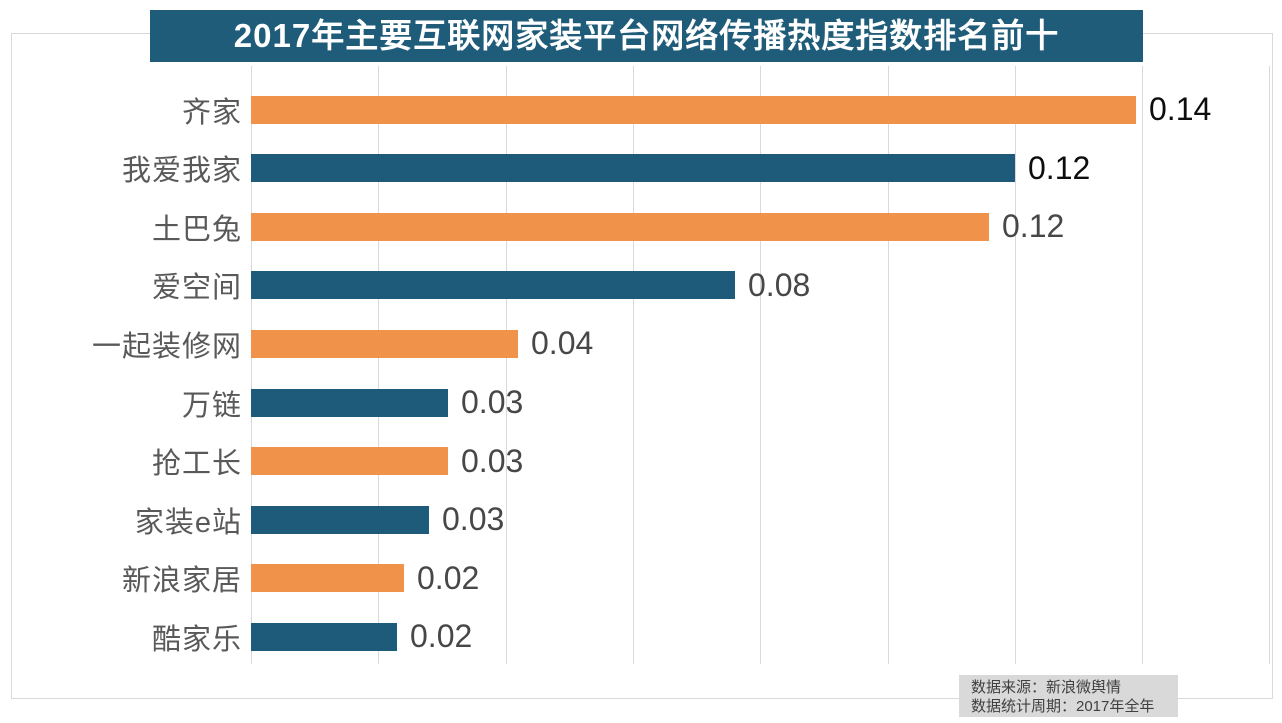  What do you see at coordinates (641, 461) in the screenshot?
I see `bar-row: 抢工长 0.03` at bounding box center [641, 461].